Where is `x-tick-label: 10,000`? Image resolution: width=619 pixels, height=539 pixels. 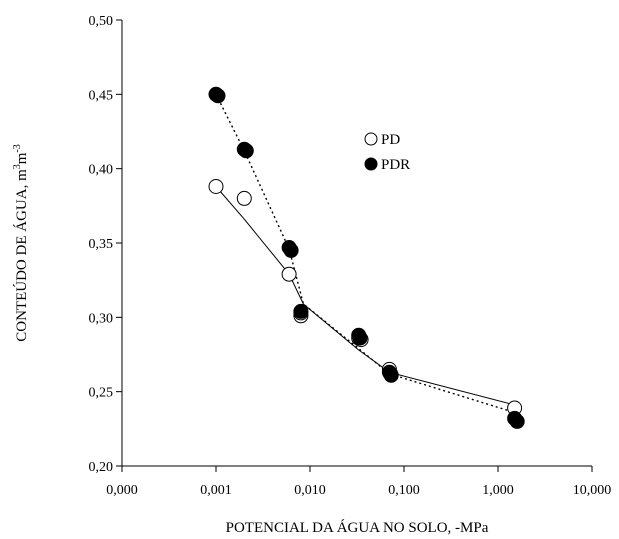
x-tick-label: 10,000 is located at coordinates (592, 490).